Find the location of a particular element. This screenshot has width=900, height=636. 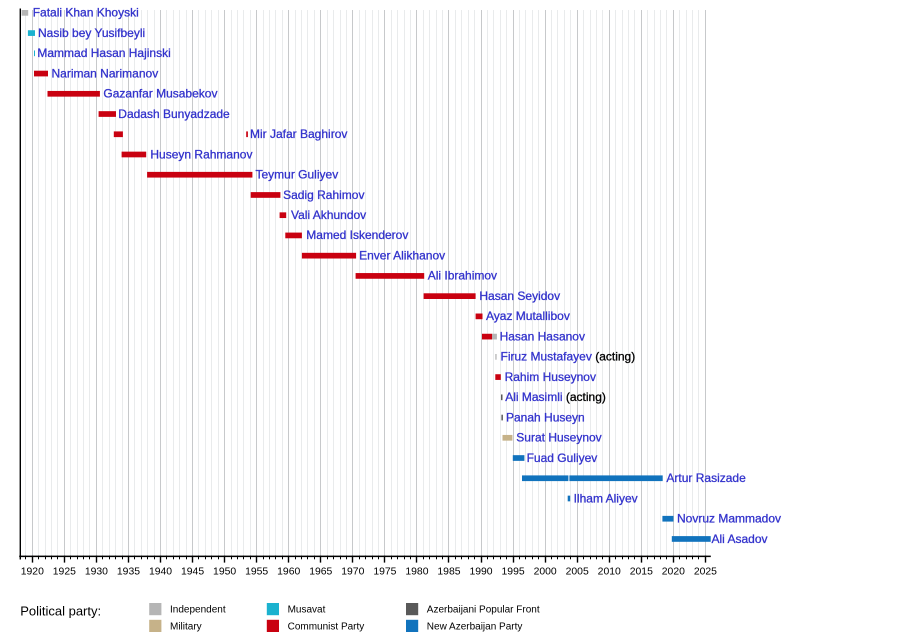

svg-text: Mamed Iskenderov is located at coordinates (357, 235).